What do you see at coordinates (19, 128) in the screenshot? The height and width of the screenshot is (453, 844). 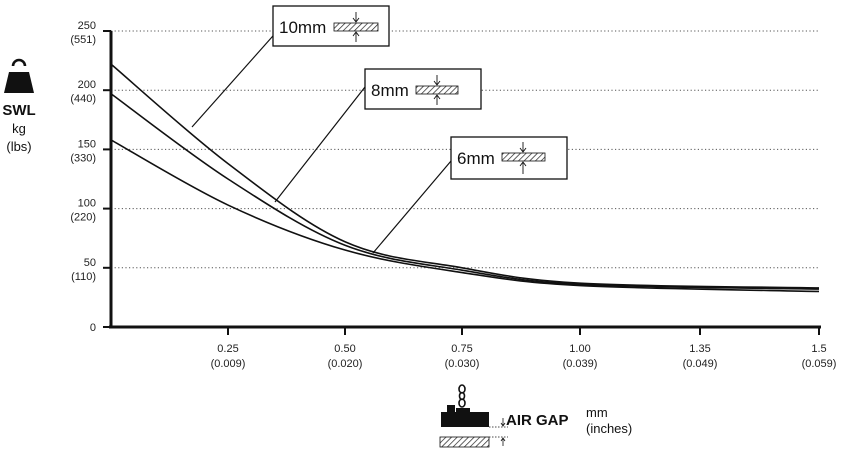 I see `y-axis-unit: kg` at bounding box center [19, 128].